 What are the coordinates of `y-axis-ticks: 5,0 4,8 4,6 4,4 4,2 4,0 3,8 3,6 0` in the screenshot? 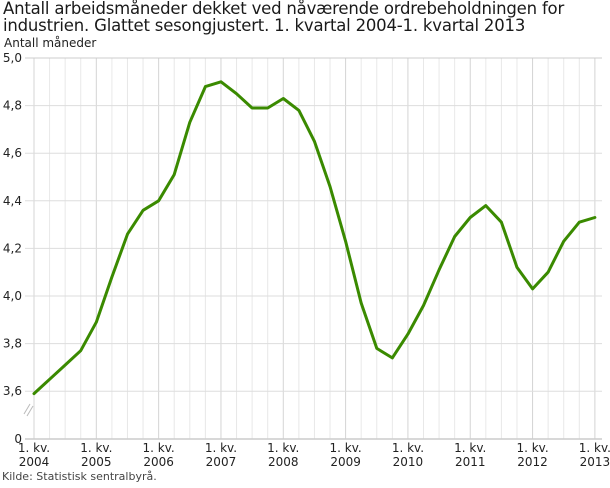 It's located at (12, 248).